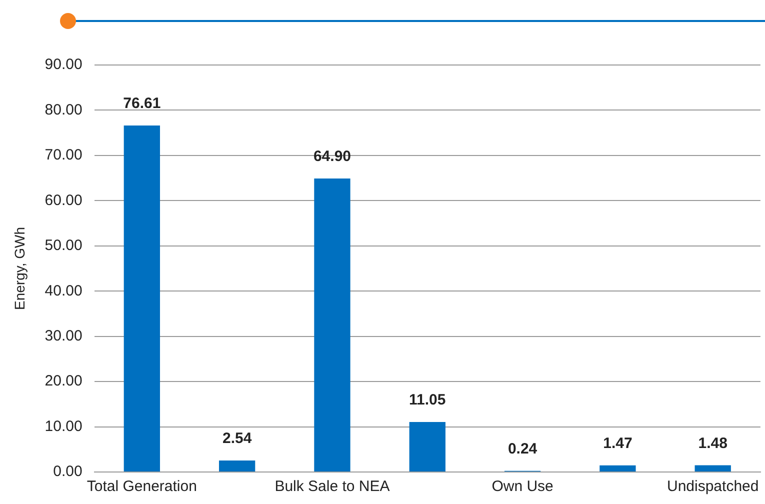 This screenshot has width=765, height=504. I want to click on y-tick-label: 20.00, so click(63, 381).